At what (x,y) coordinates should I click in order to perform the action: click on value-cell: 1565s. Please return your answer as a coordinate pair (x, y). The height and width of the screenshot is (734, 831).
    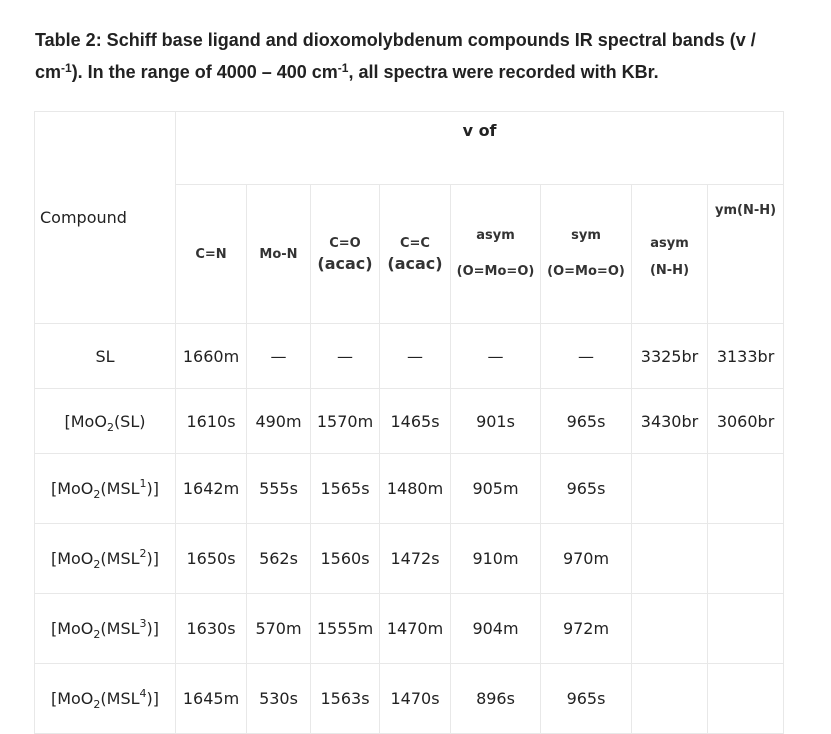
    Looking at the image, I should click on (345, 488).